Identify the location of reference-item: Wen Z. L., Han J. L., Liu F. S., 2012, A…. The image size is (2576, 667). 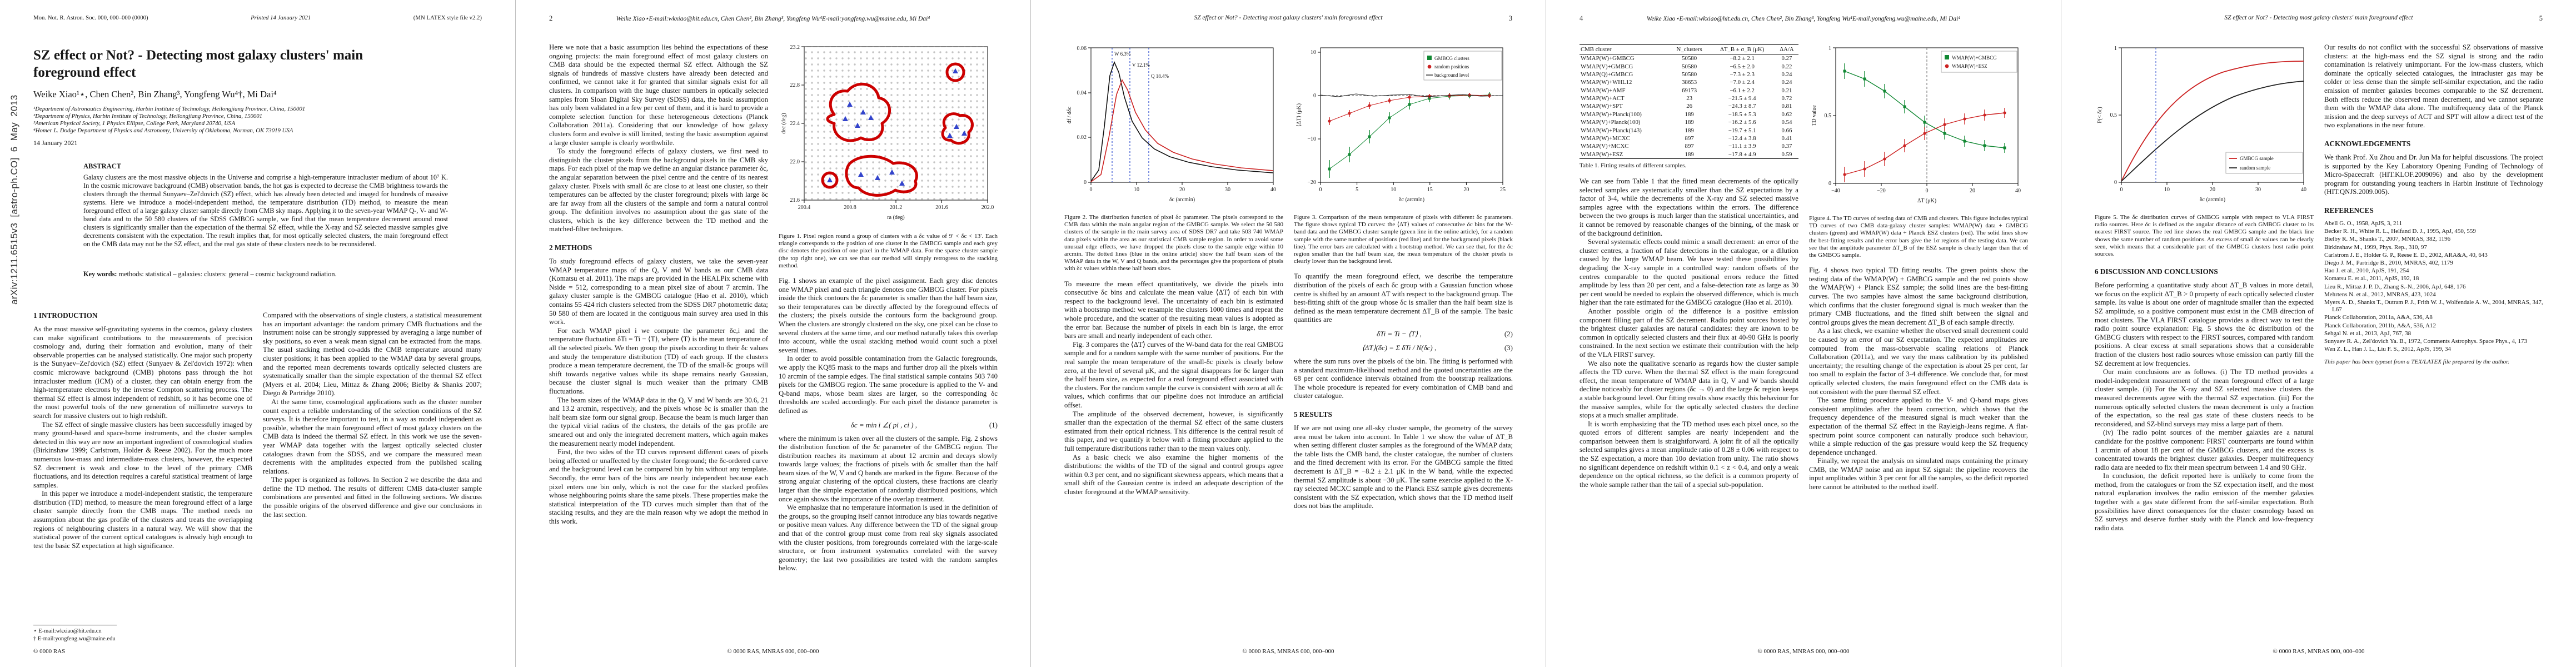
(2388, 349).